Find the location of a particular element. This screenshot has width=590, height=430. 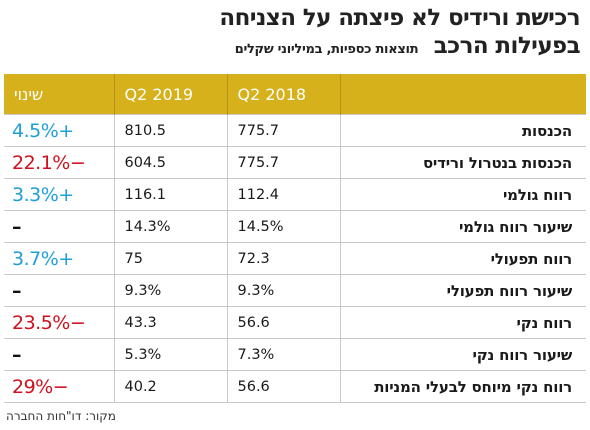

row-label: רווח גולמי is located at coordinates (462, 194).